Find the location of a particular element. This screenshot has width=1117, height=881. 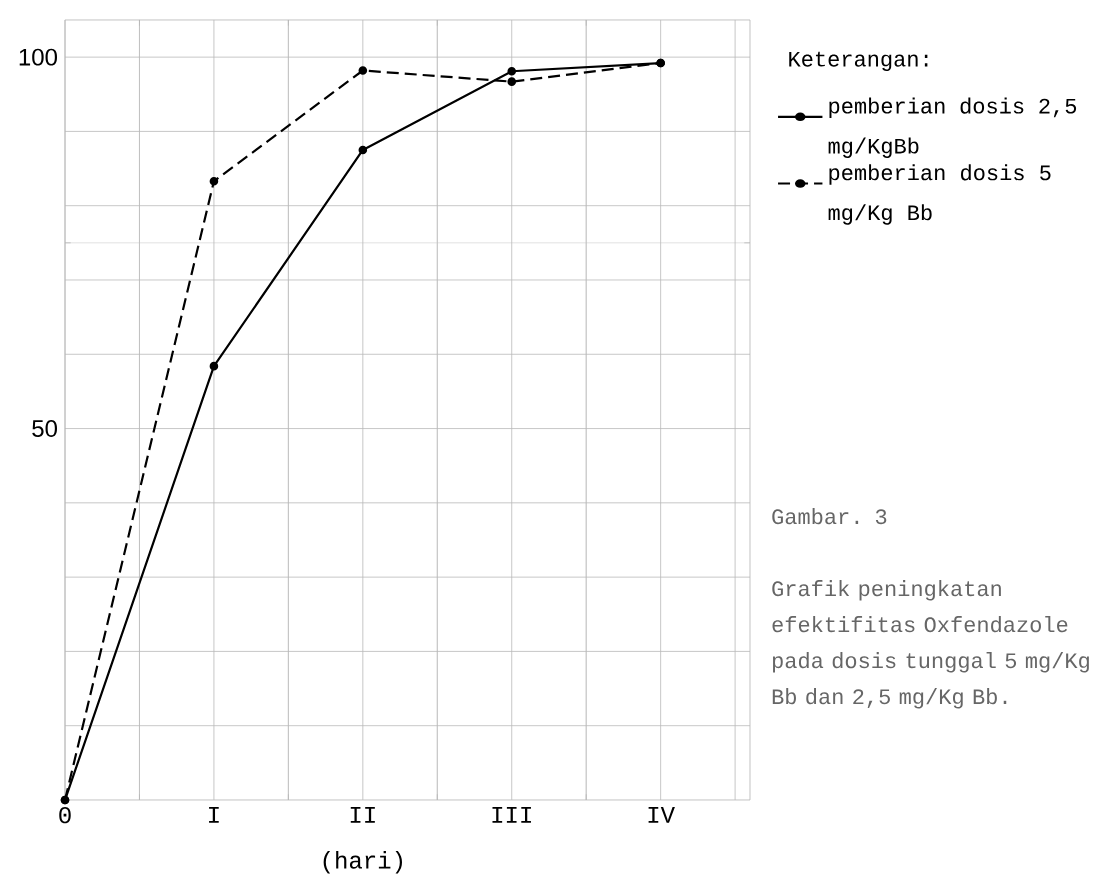

x-axis-title: (hari) is located at coordinates (363, 862).